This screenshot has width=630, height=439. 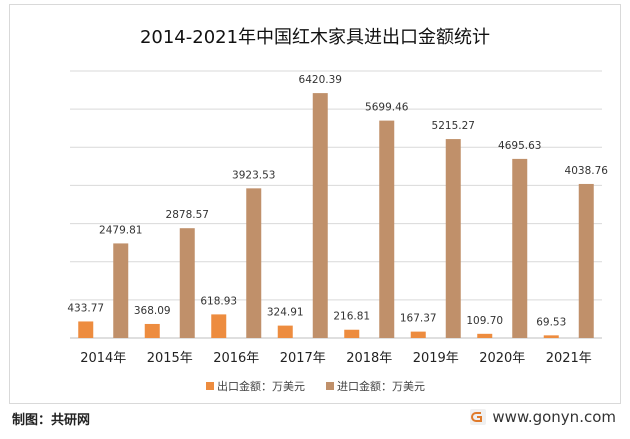 What do you see at coordinates (170, 358) in the screenshot?
I see `x-tick-label: 2015年` at bounding box center [170, 358].